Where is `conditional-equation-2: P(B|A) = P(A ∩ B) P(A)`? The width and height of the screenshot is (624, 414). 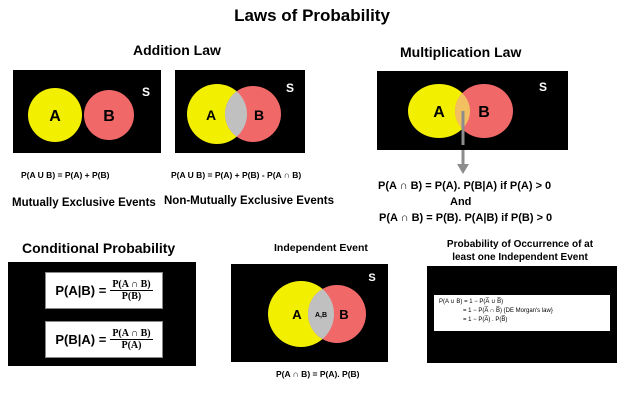 conditional-equation-2: P(B|A) = P(A ∩ B) P(A) is located at coordinates (104, 339).